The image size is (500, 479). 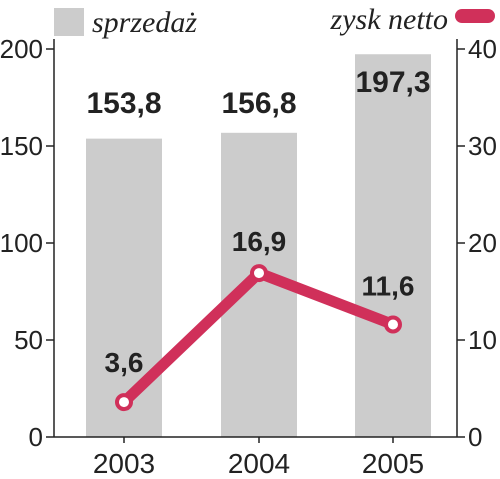 I want to click on bar-2003, so click(x=124, y=288).